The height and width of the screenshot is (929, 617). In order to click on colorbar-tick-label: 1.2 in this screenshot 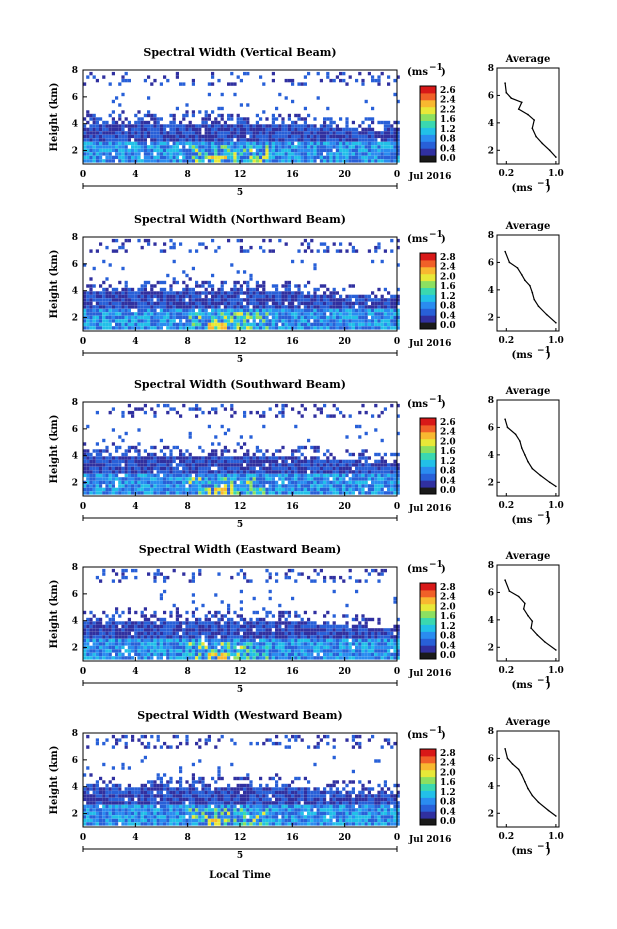, I will do `click(448, 462)`.